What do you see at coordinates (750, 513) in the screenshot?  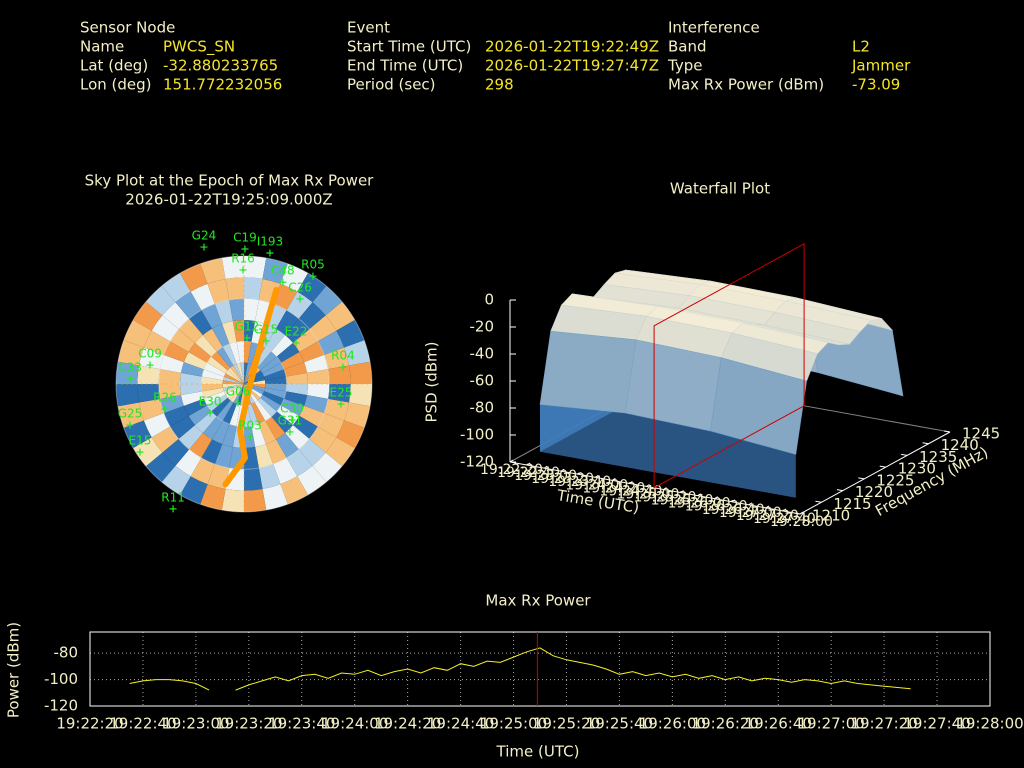 I see `x-tick-label: 19:27:00` at bounding box center [750, 513].